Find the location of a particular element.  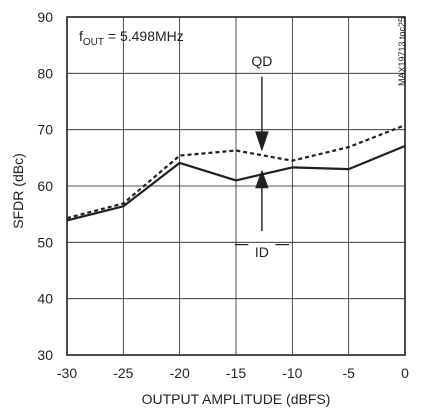

x-tick-label: -5 is located at coordinates (348, 373).